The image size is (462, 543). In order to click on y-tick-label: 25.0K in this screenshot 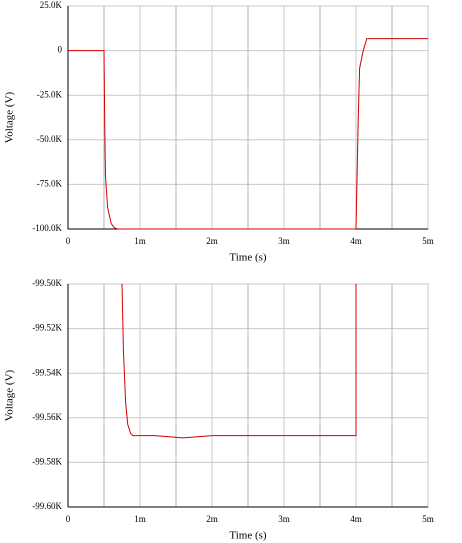, I will do `click(51, 5)`.